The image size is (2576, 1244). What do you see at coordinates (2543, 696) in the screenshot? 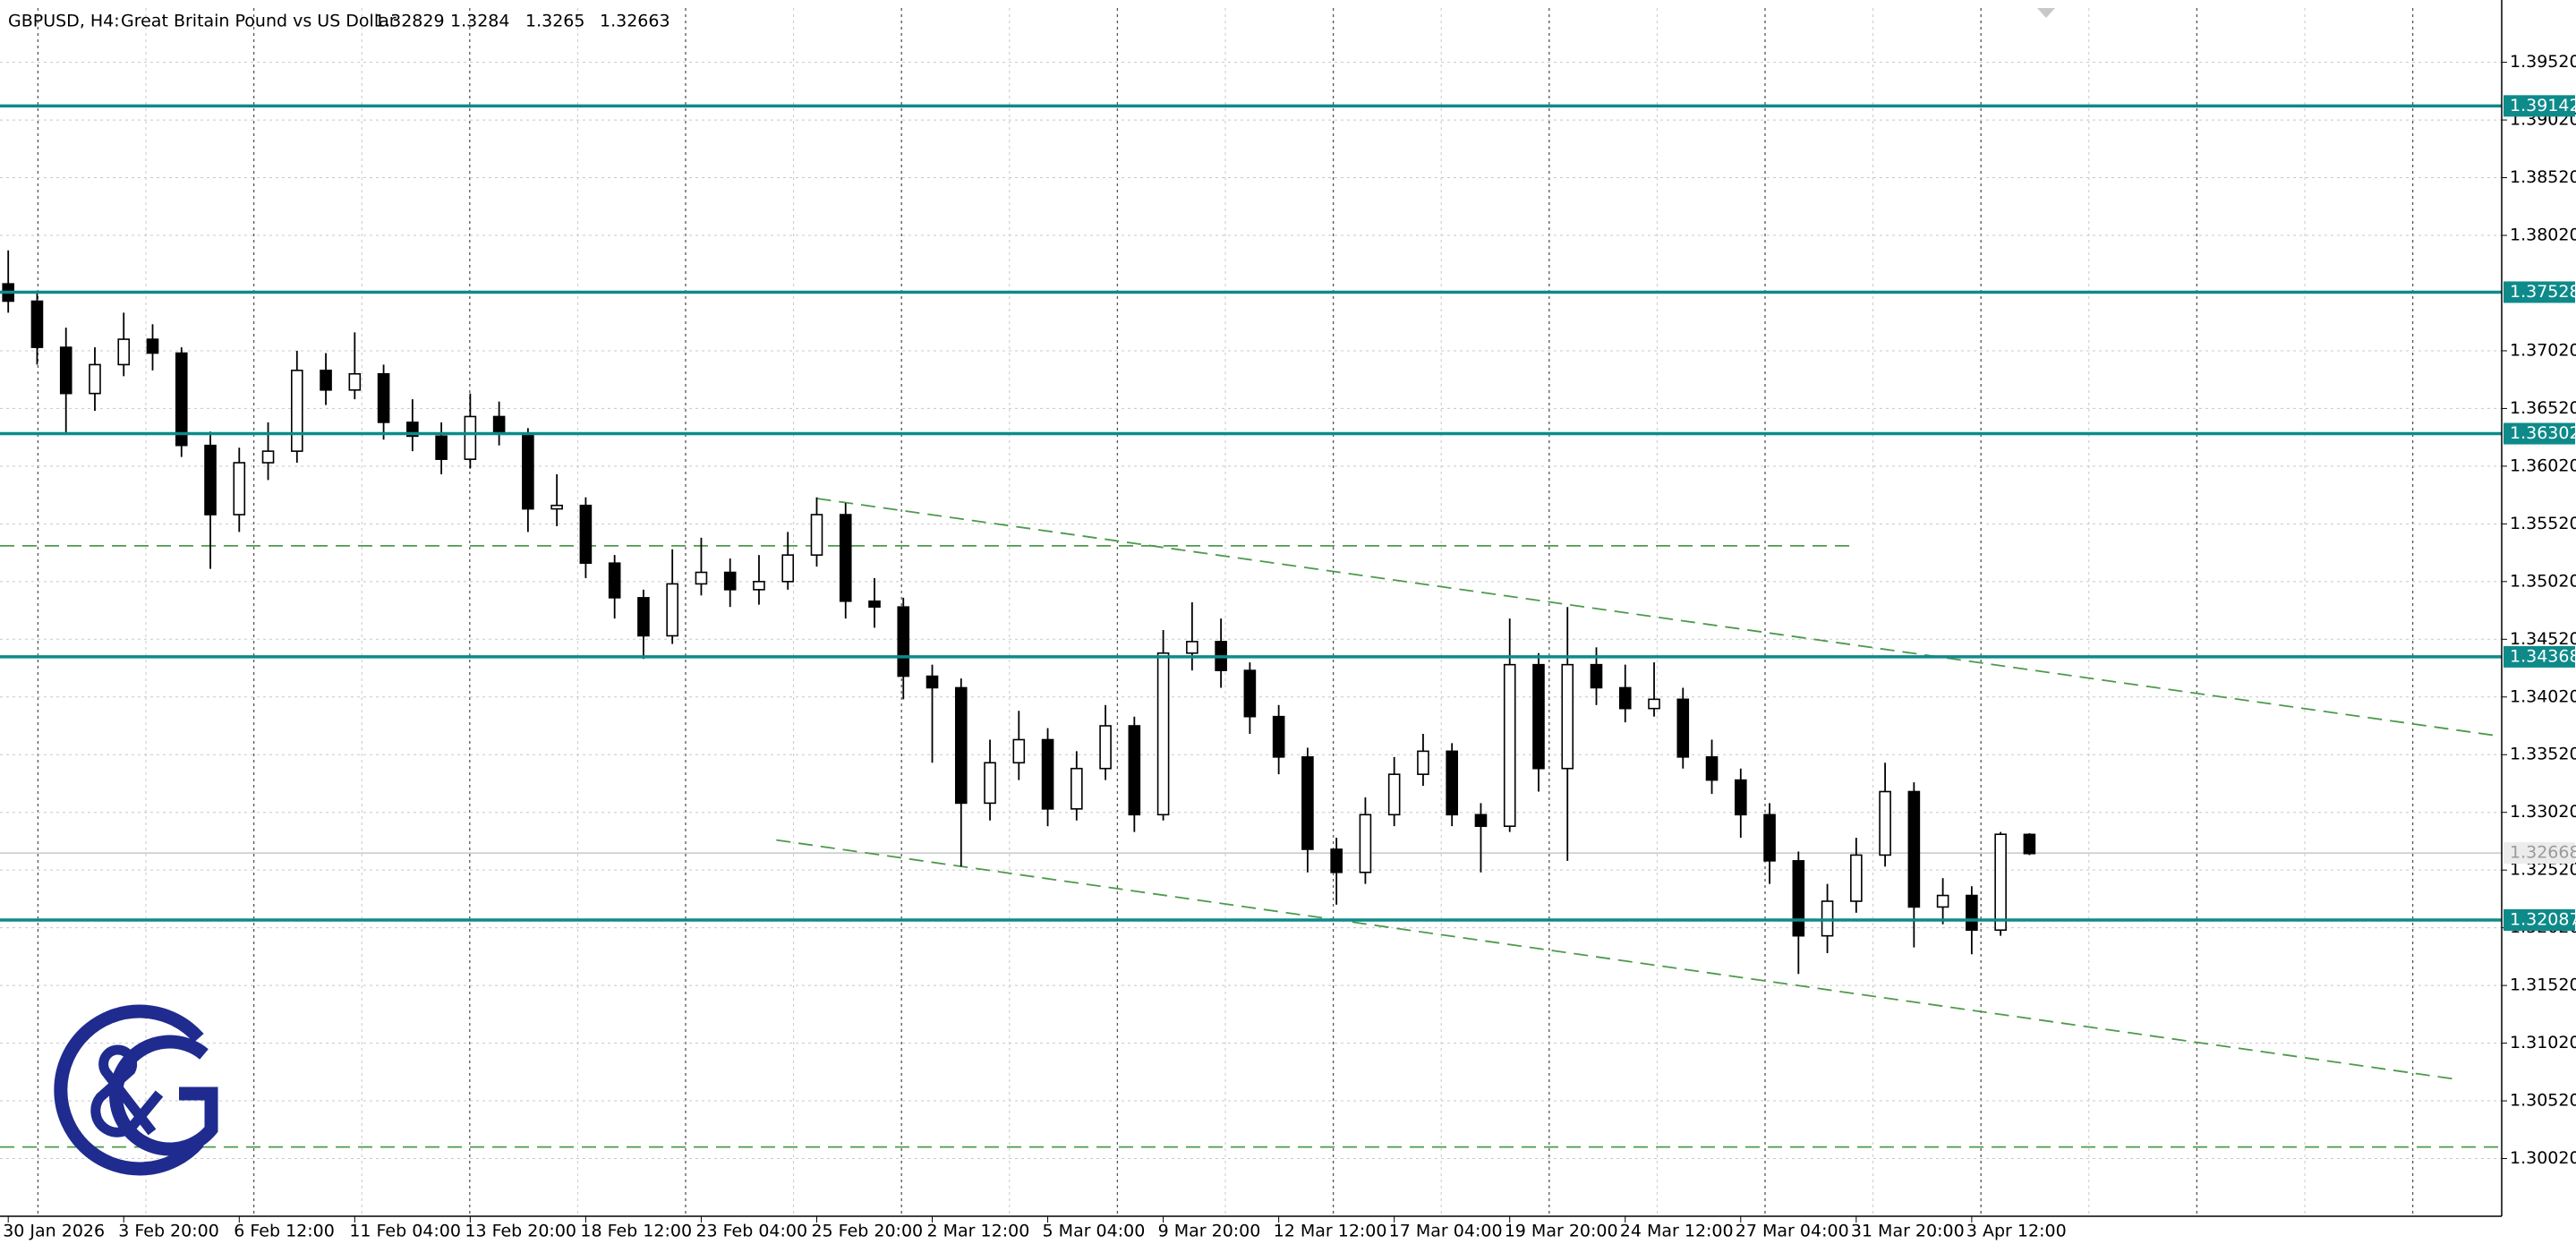
I see `y-tick-label: 1.34020` at bounding box center [2543, 696].